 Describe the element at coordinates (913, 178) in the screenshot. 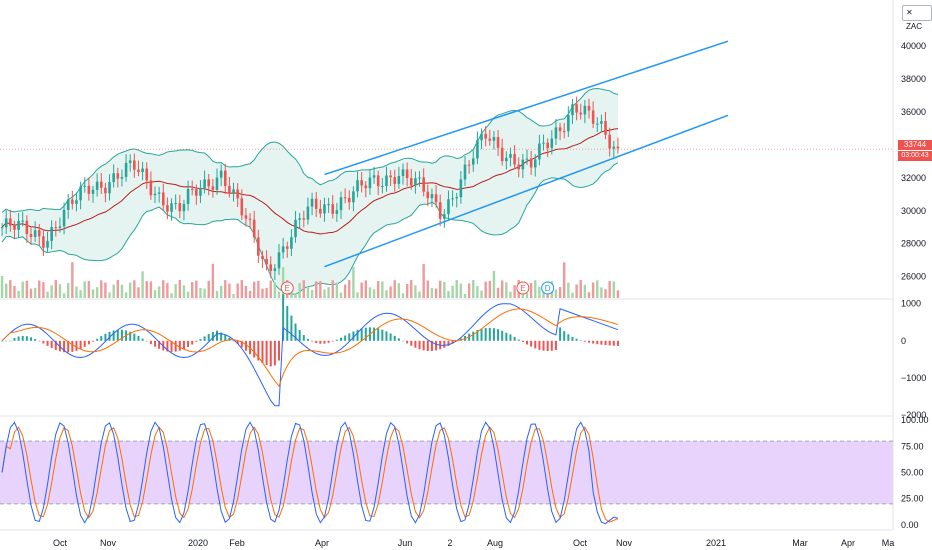

I see `price-tick-label: 32000` at that location.